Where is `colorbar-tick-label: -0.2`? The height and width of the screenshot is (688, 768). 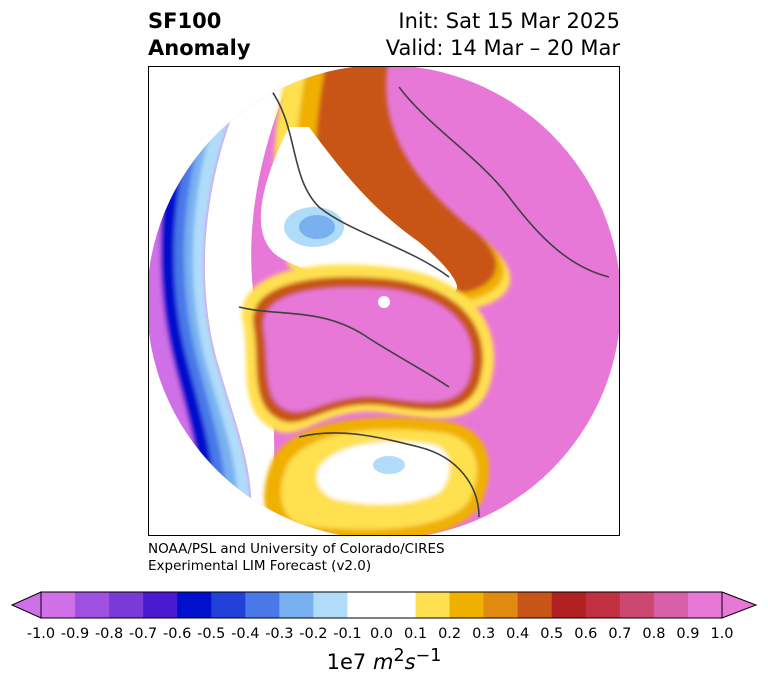
colorbar-tick-label: -0.2 is located at coordinates (313, 634).